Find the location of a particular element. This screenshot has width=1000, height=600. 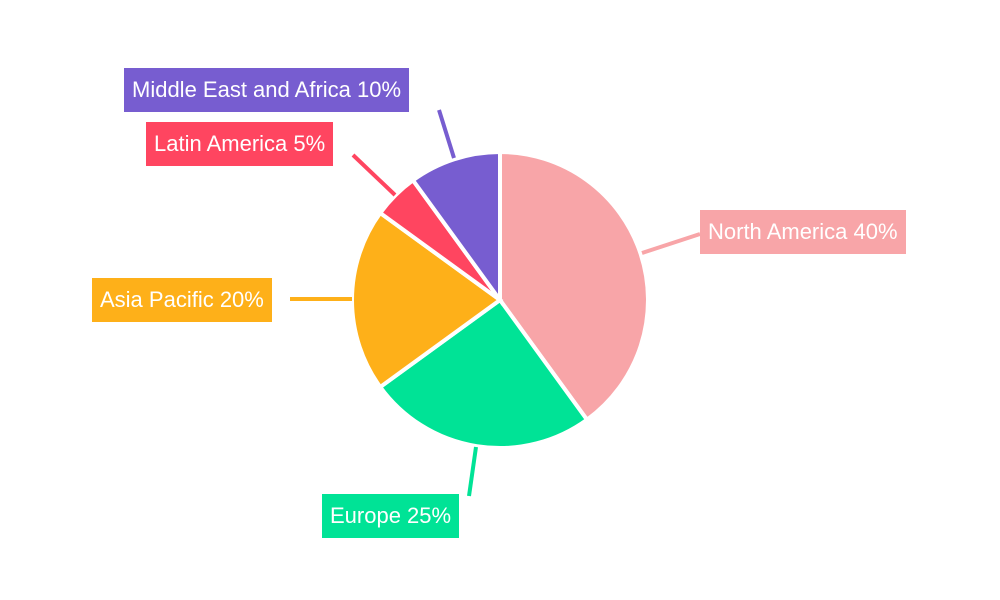

label-middle-east-africa: Middle East and Africa 10% is located at coordinates (267, 90).